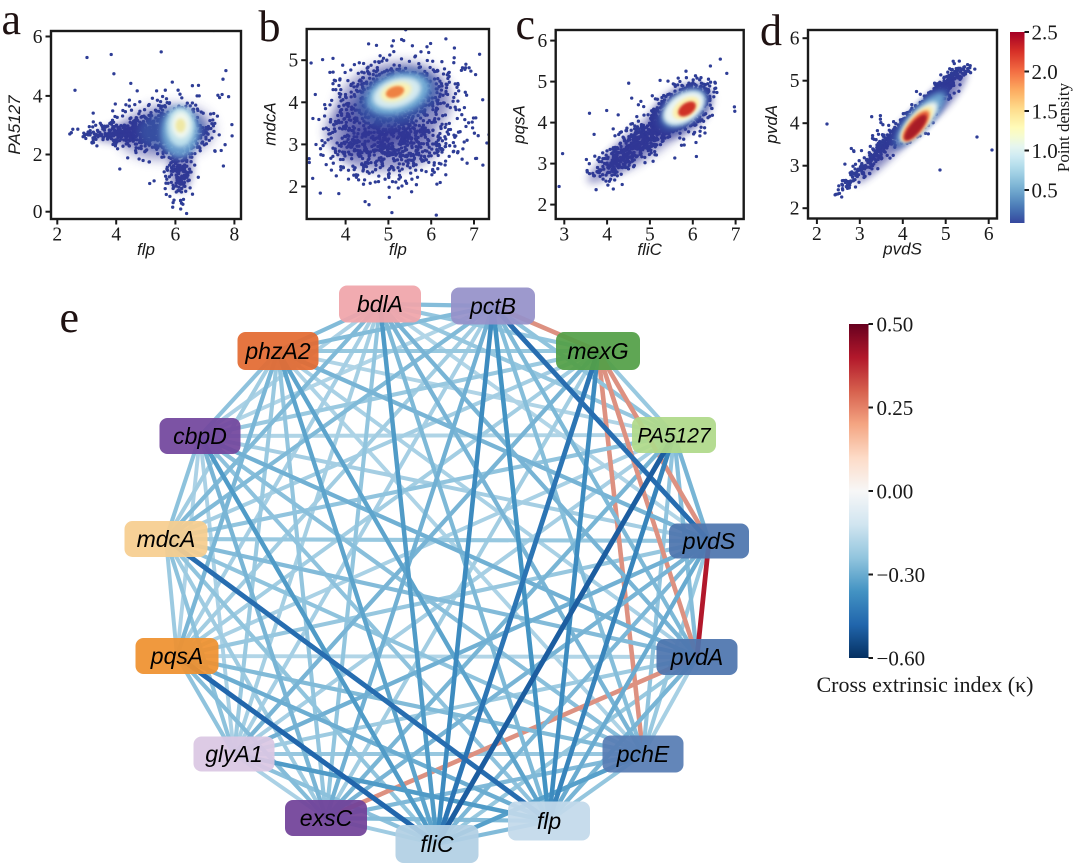  I want to click on svg-text: c, so click(526, 24).